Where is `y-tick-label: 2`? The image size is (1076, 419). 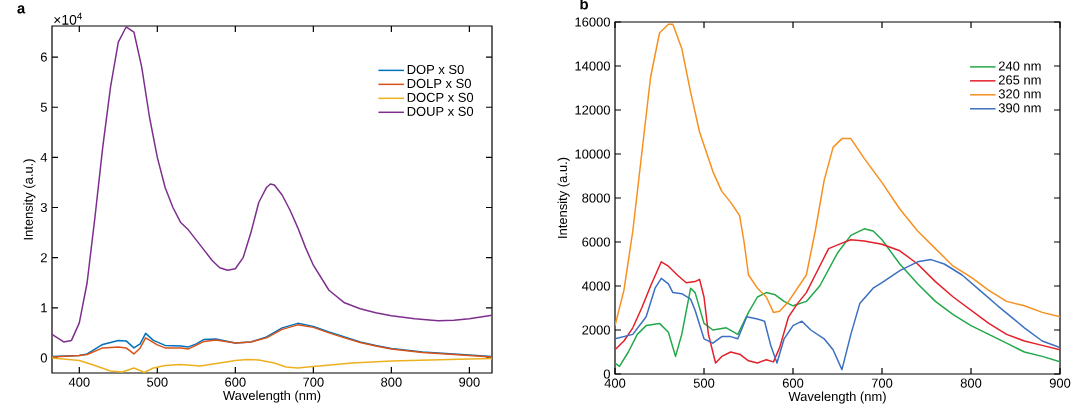 y-tick-label: 2 is located at coordinates (43, 258).